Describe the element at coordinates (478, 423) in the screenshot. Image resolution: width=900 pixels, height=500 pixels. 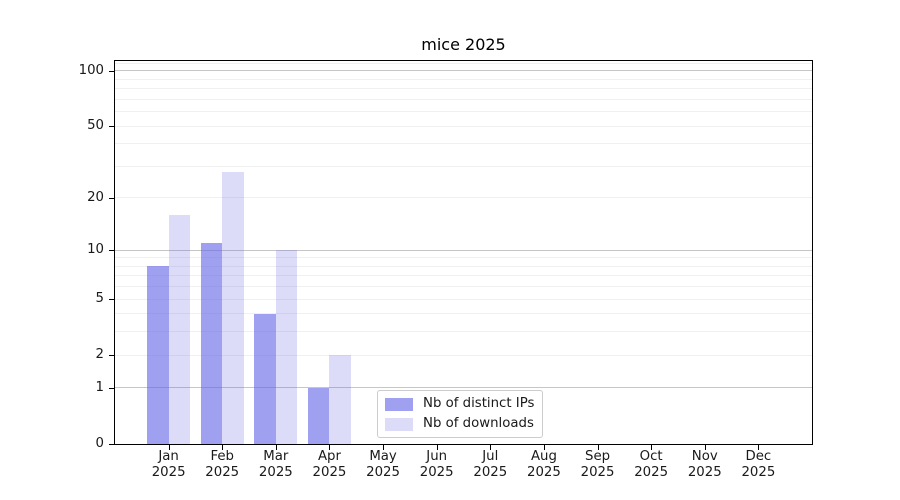
I see `legend-label-downloads: Nb of downloads` at that location.